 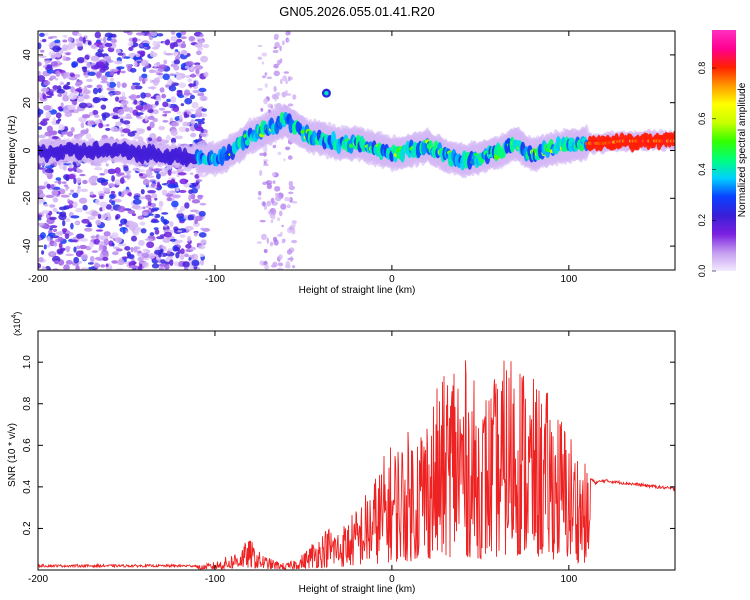 What do you see at coordinates (27, 445) in the screenshot?
I see `snr-ytick-label: 0.6` at bounding box center [27, 445].